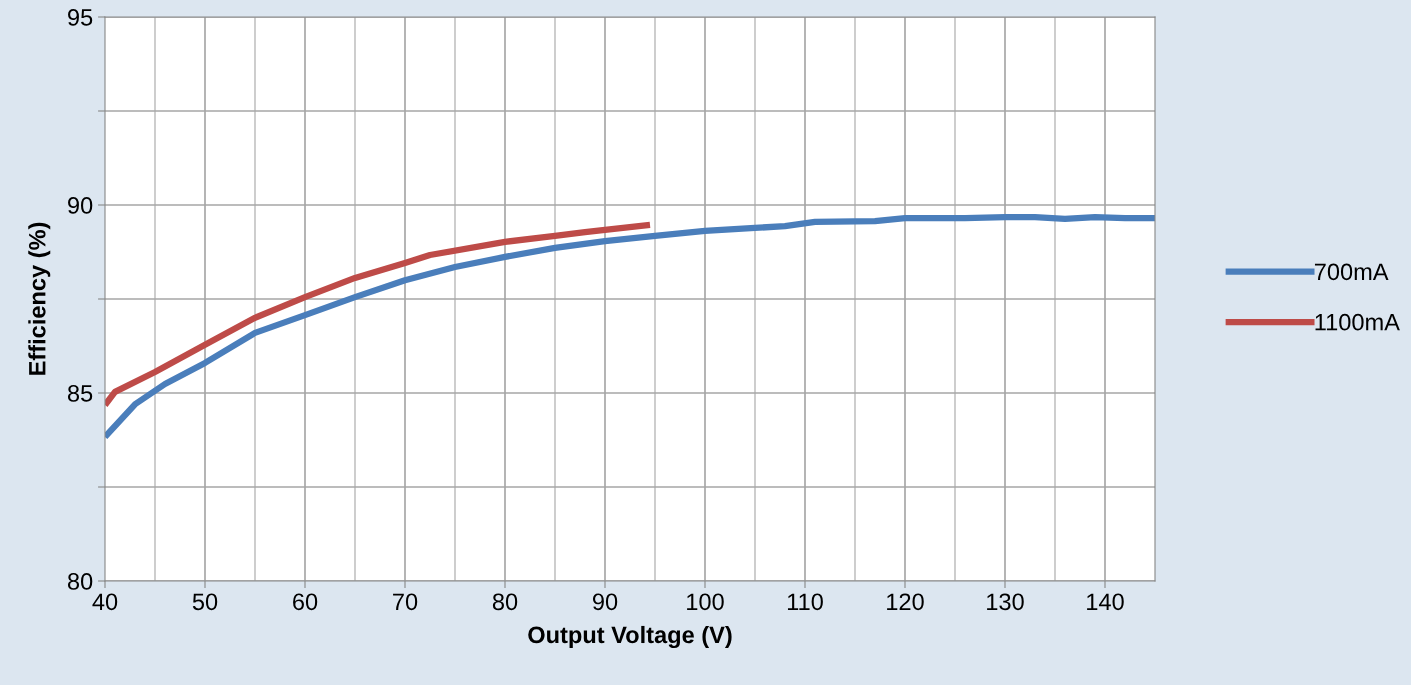 The image size is (1411, 685). What do you see at coordinates (80, 205) in the screenshot?
I see `y-tick-label: 90` at bounding box center [80, 205].